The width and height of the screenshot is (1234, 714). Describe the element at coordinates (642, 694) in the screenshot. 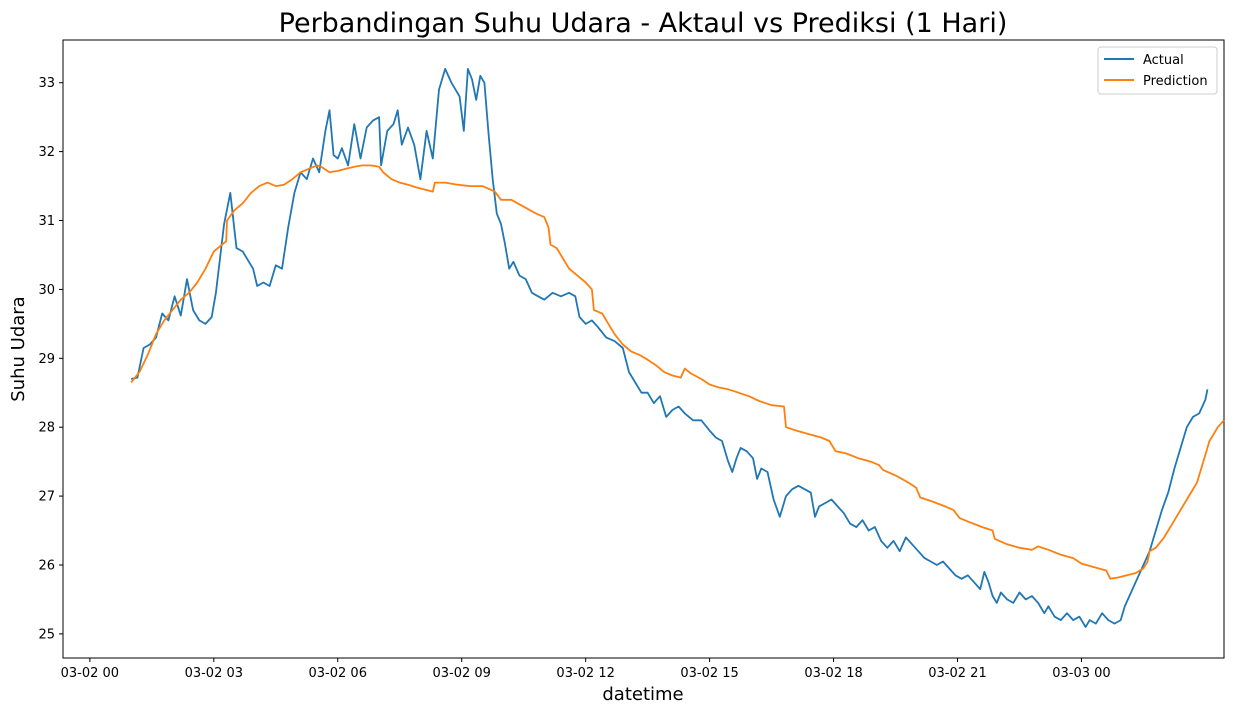

I see `x-axis-label: datetime` at that location.